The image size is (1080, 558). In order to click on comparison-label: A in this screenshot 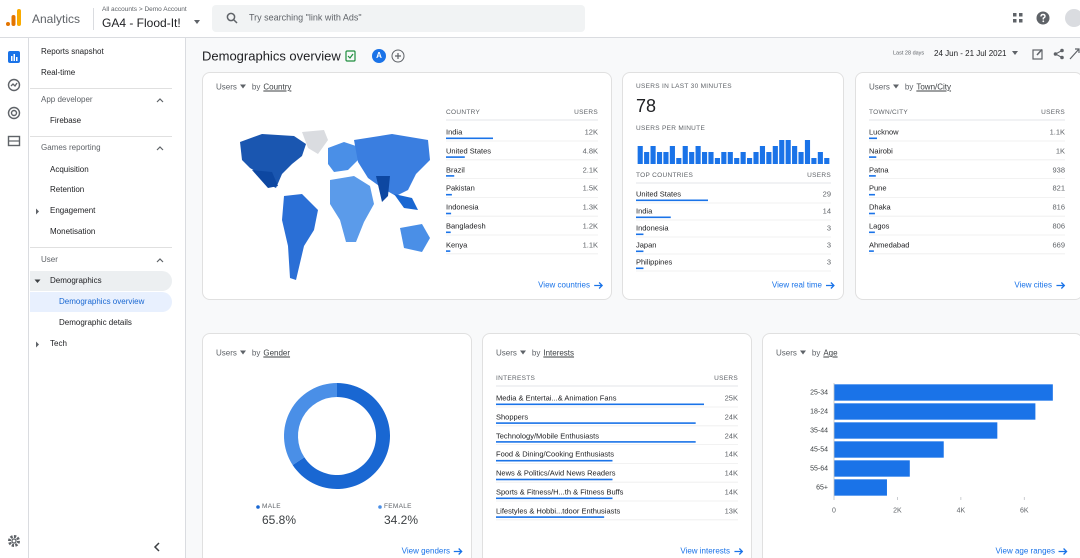, I will do `click(379, 55)`.